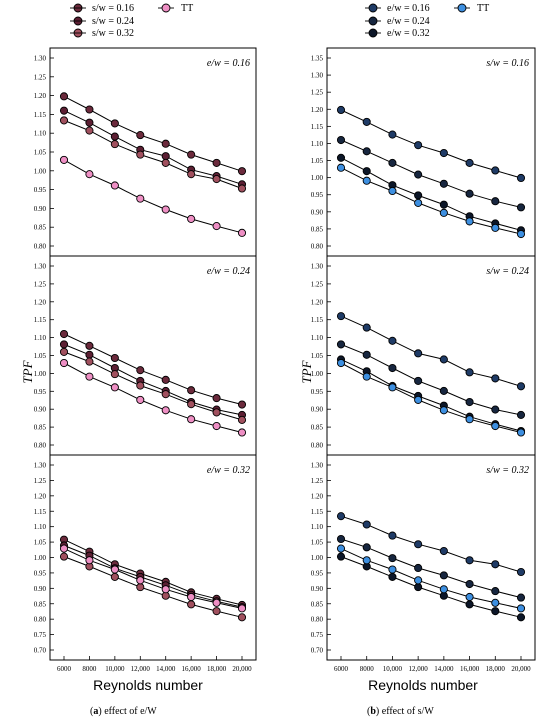 The height and width of the screenshot is (722, 550). I want to click on panel-annotation: s/w = 0.32, so click(507, 470).